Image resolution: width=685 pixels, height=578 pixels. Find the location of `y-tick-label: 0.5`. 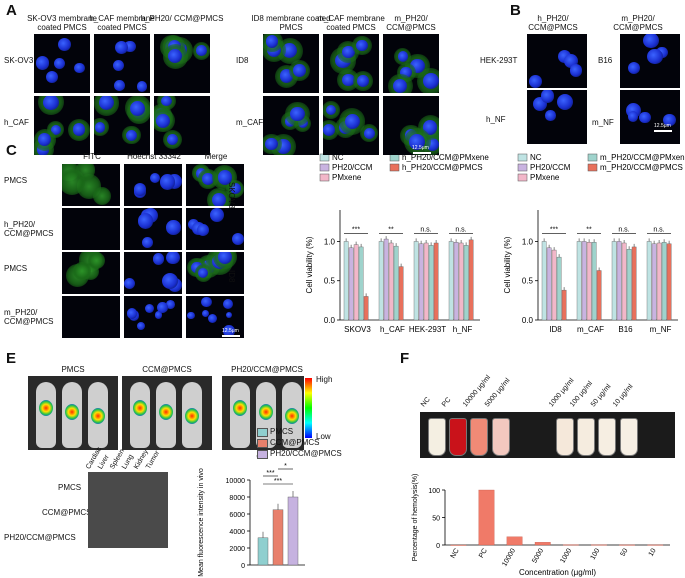

y-tick-label: 0.5 is located at coordinates (330, 281).